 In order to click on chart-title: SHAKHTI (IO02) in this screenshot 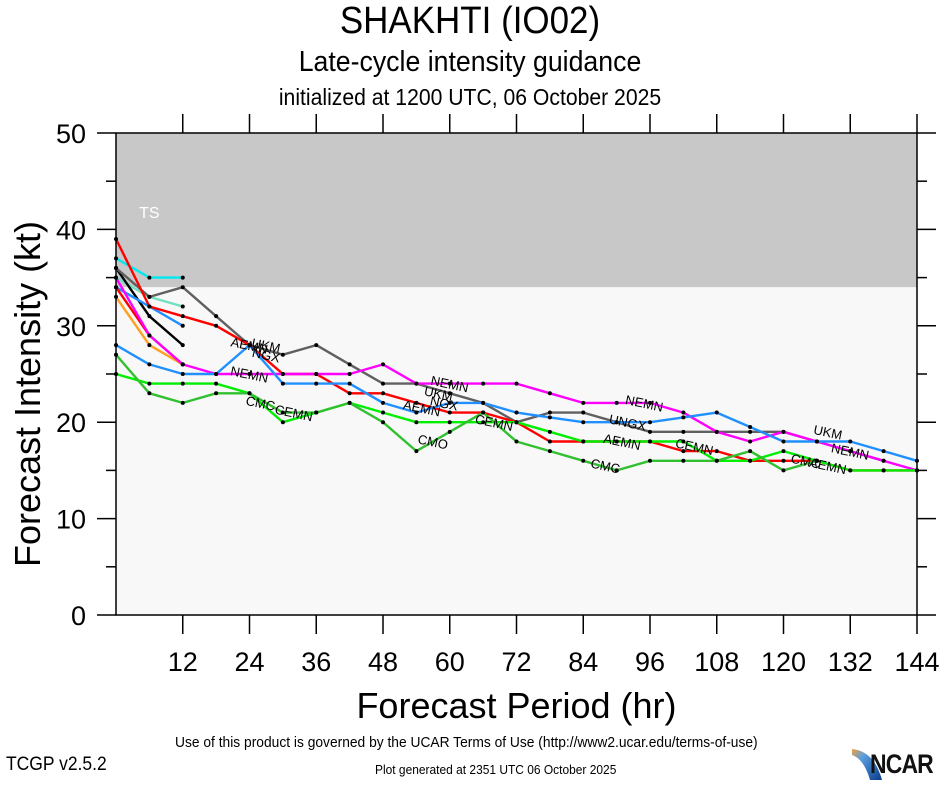, I will do `click(470, 21)`.